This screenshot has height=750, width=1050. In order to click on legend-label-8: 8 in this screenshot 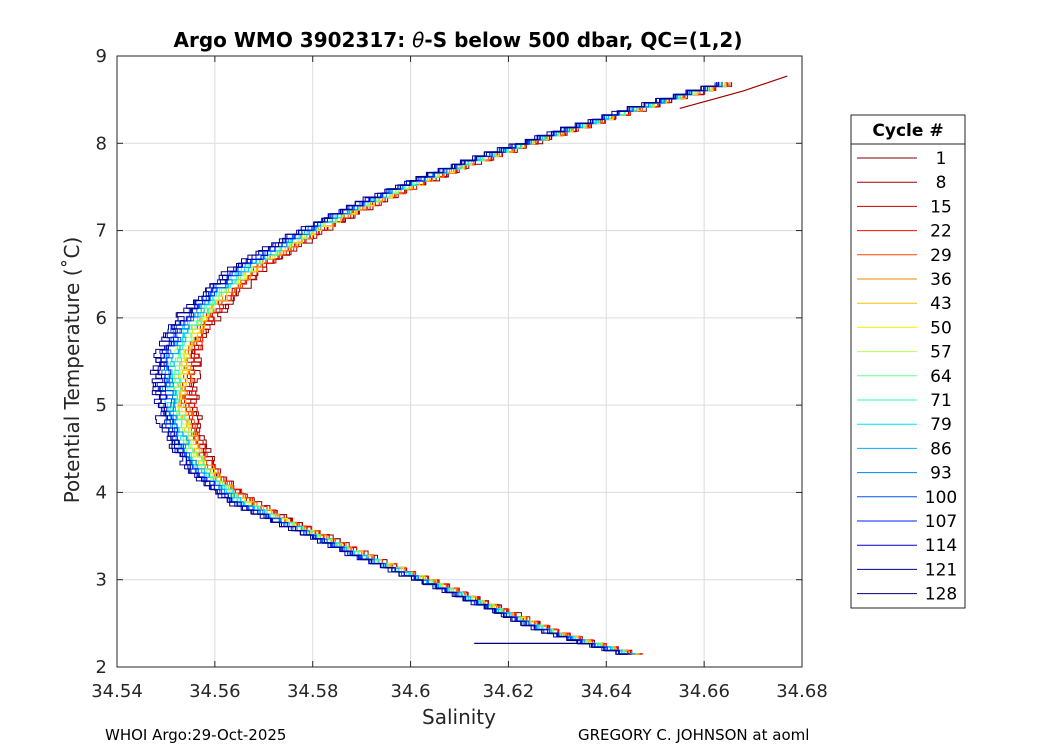, I will do `click(941, 183)`.